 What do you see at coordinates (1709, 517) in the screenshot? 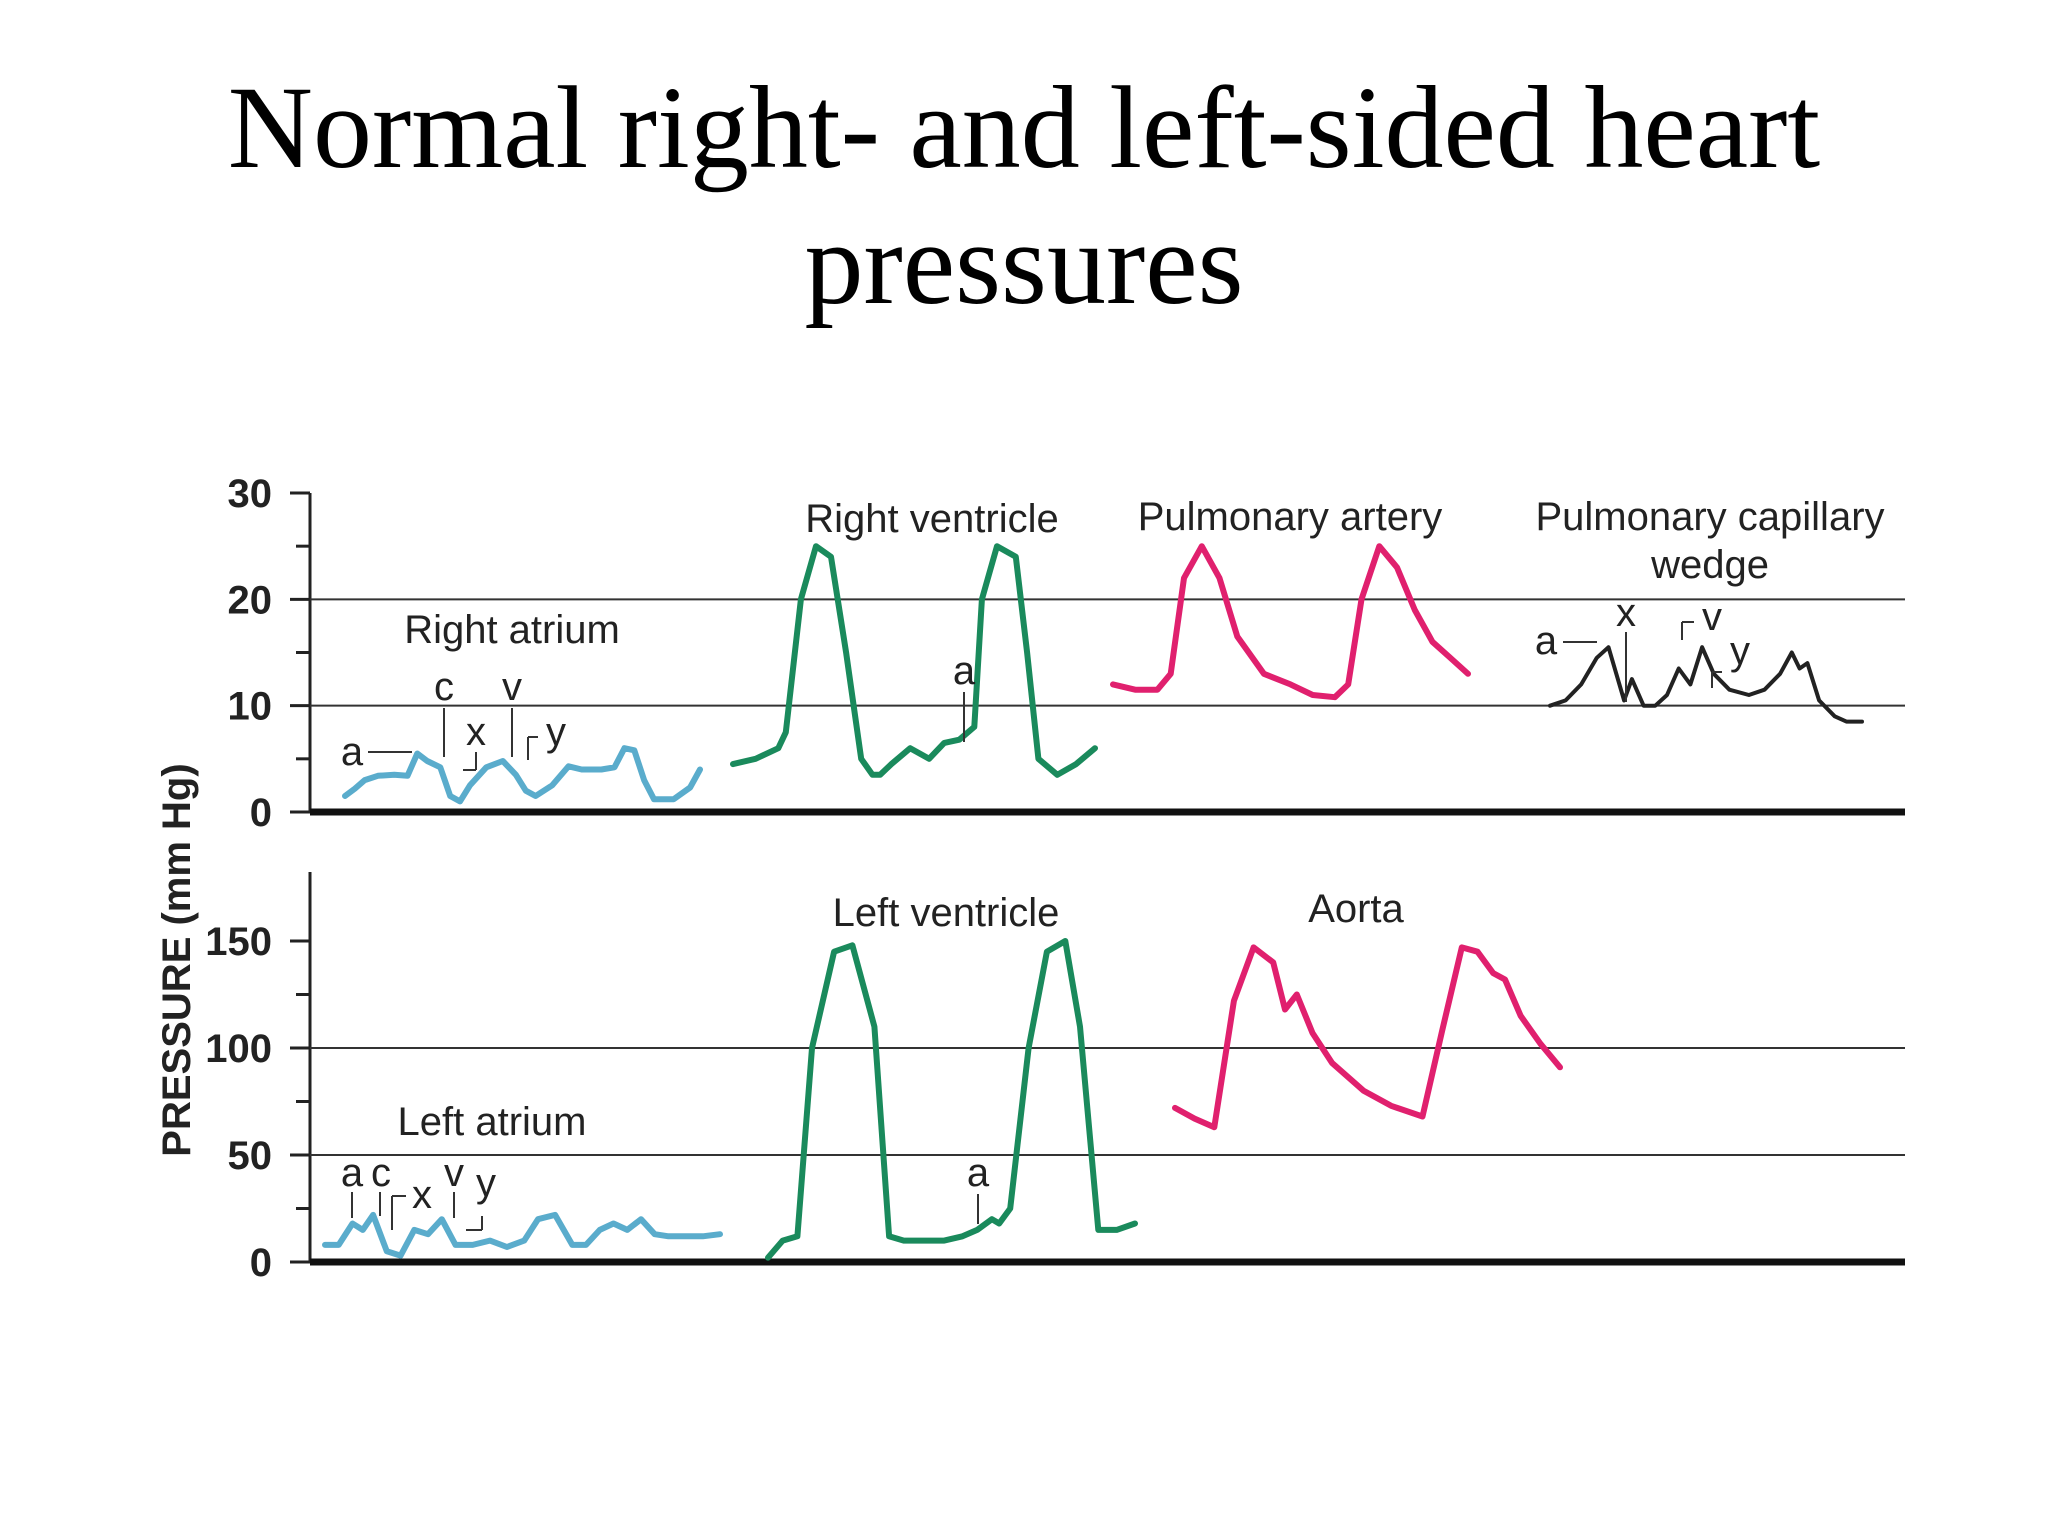
I see `label-wedge-line-1: Pulmonary capillary` at bounding box center [1709, 517].